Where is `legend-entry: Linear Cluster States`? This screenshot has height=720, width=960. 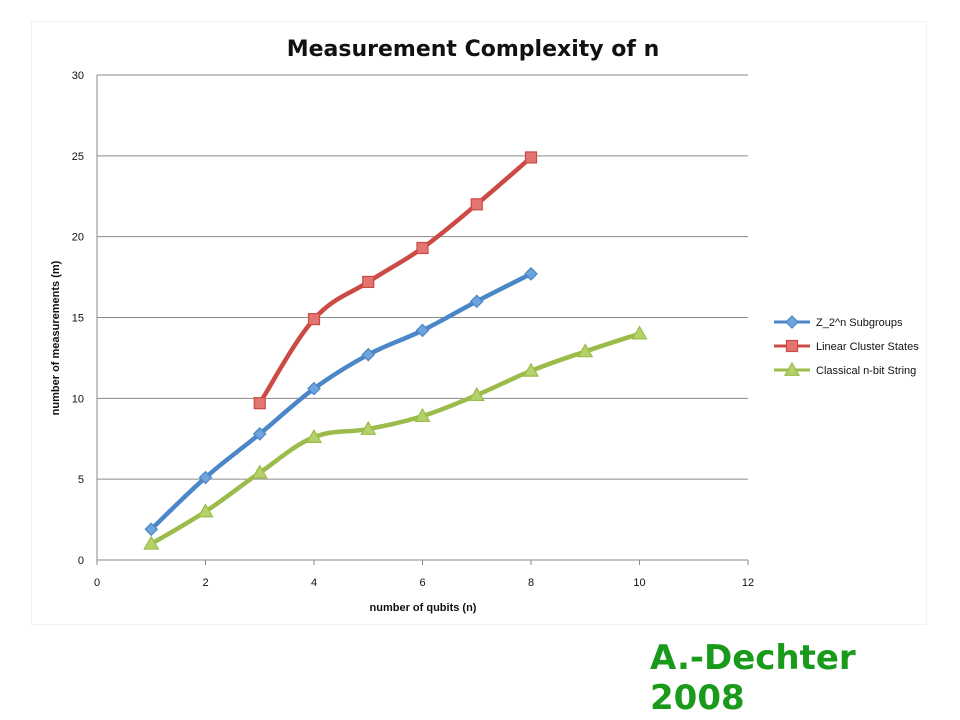 legend-entry: Linear Cluster States is located at coordinates (846, 346).